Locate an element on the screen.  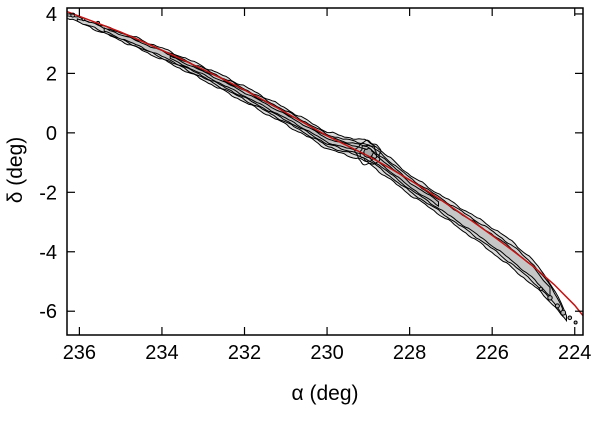
x-tick-label: 224 is located at coordinates (574, 353).